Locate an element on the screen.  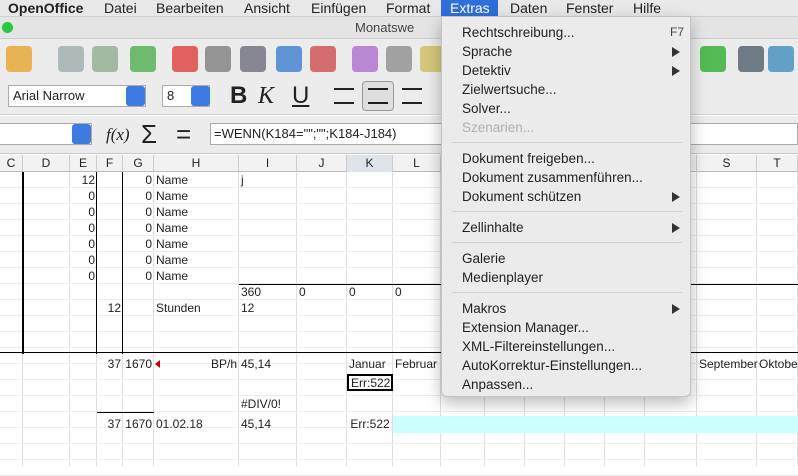
column-header: T is located at coordinates (777, 163).